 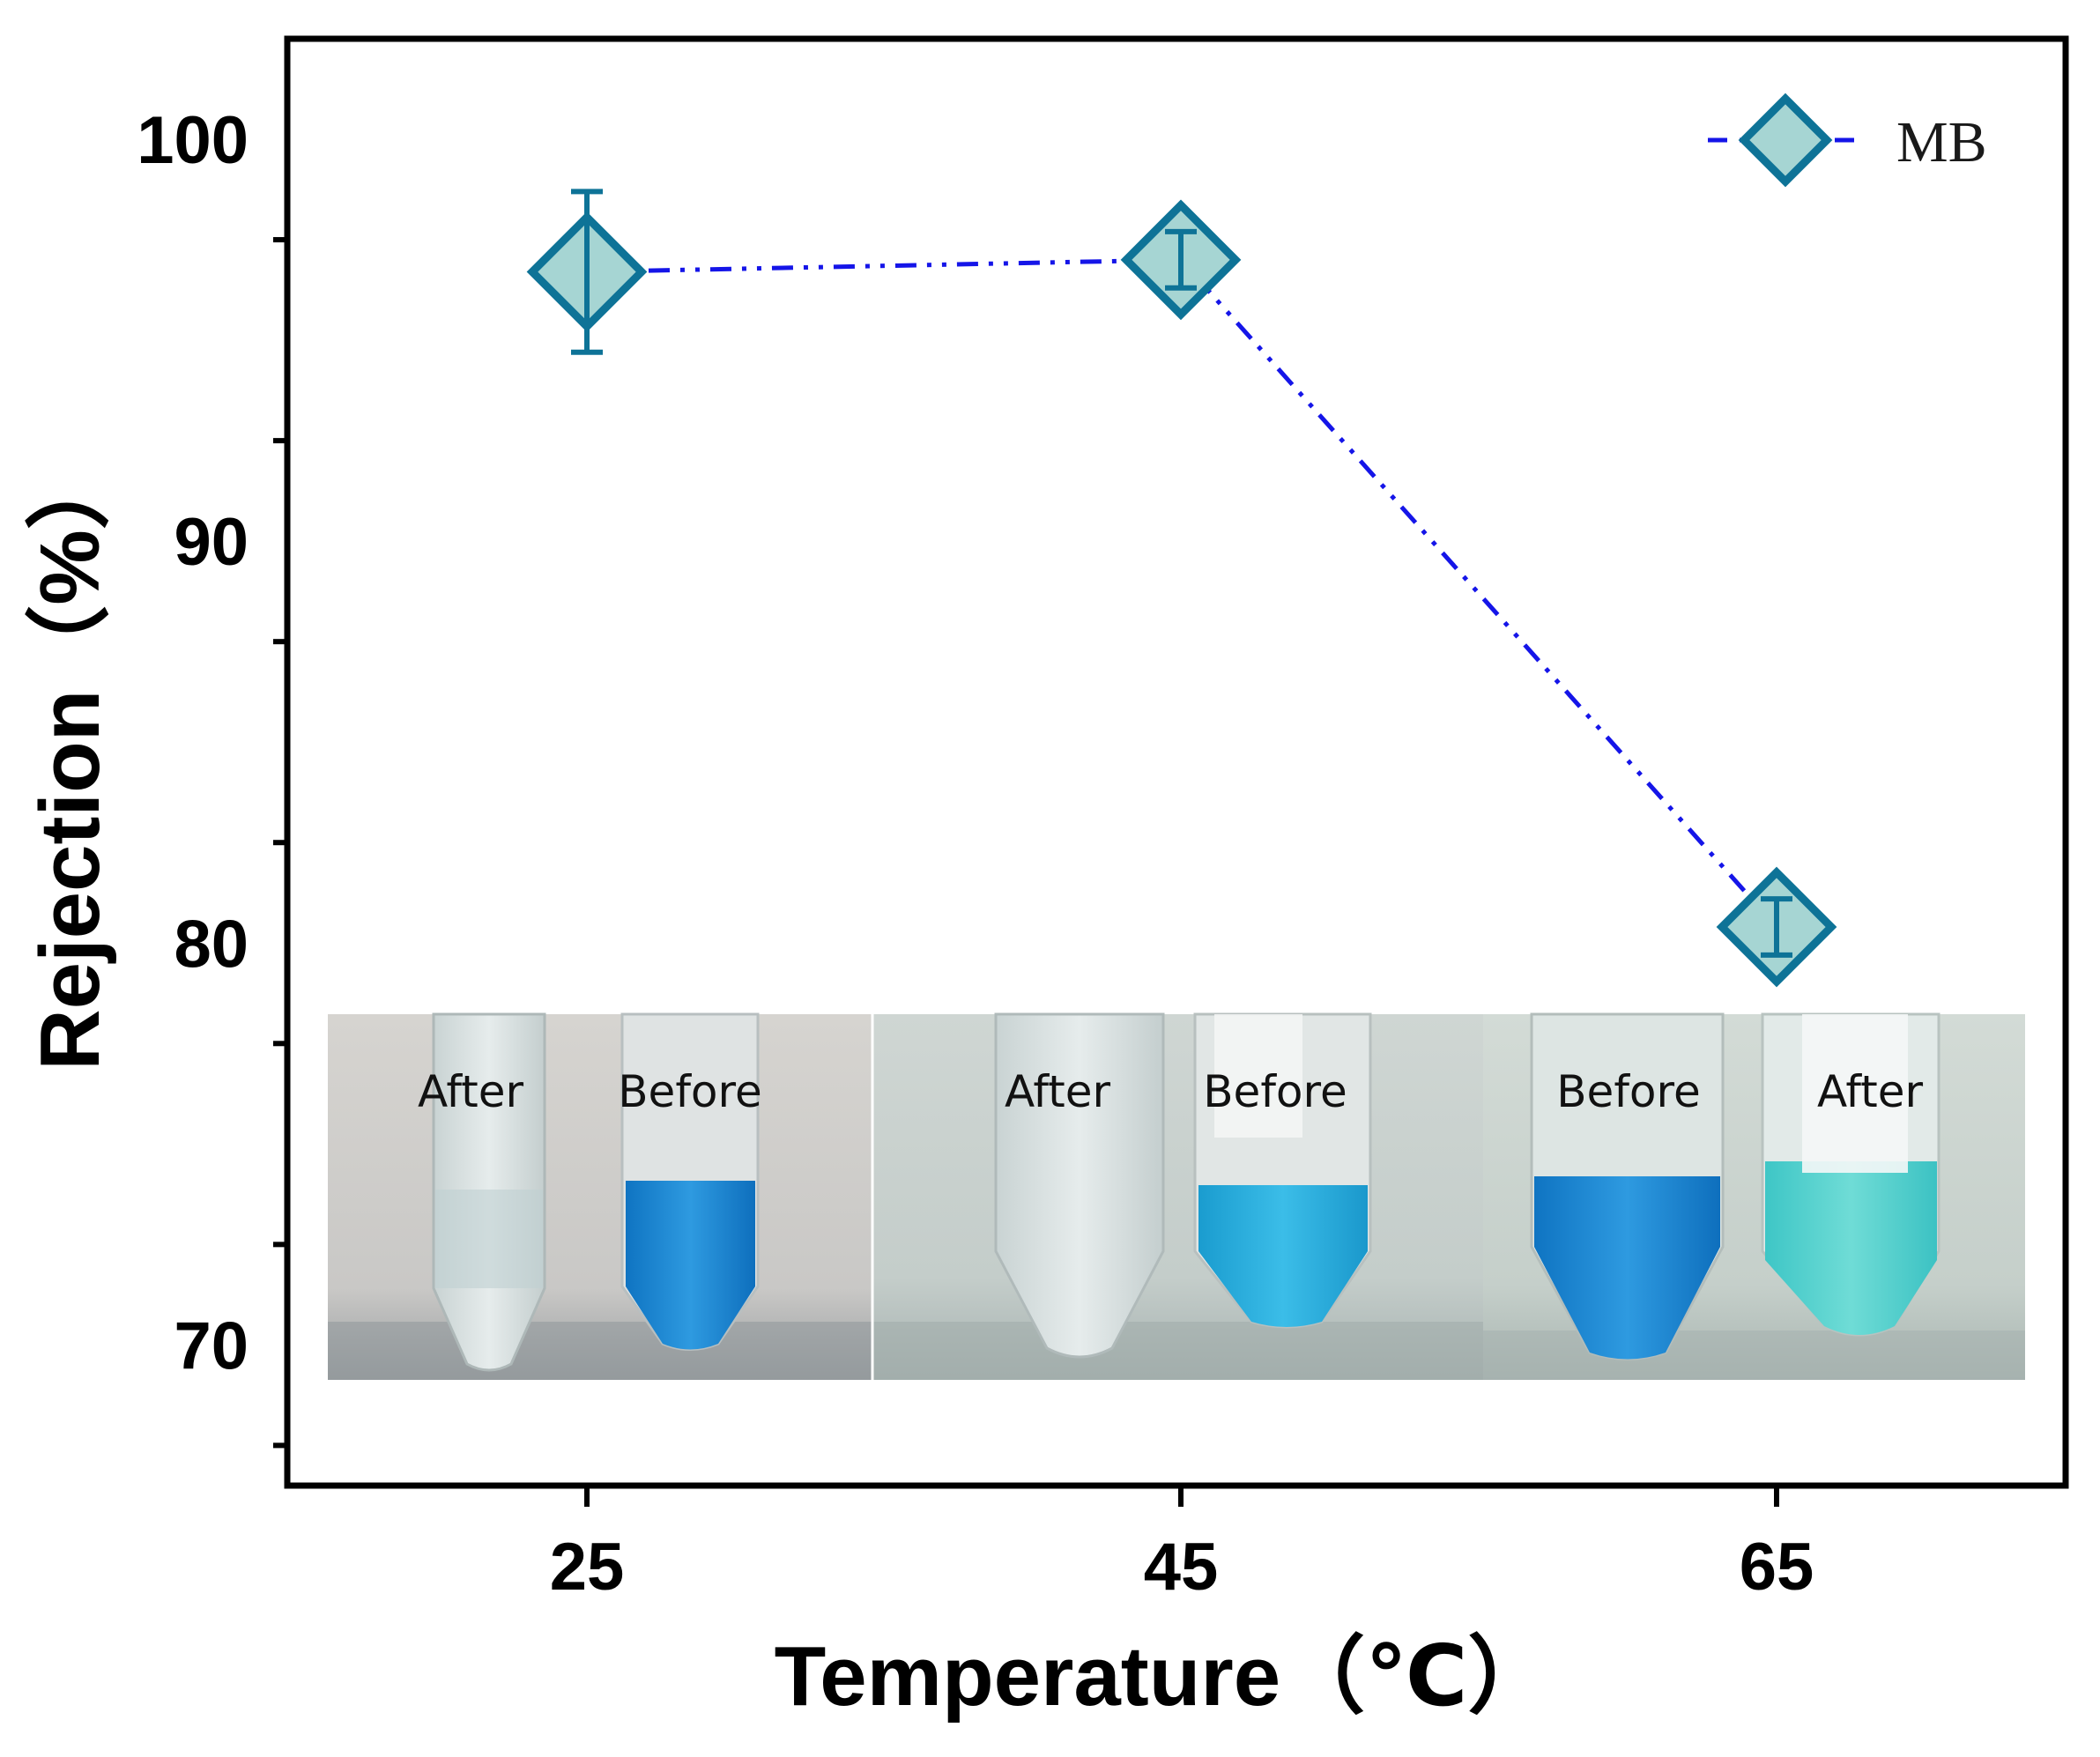 I want to click on inset-photo-45: After Before, so click(x=1177, y=1196).